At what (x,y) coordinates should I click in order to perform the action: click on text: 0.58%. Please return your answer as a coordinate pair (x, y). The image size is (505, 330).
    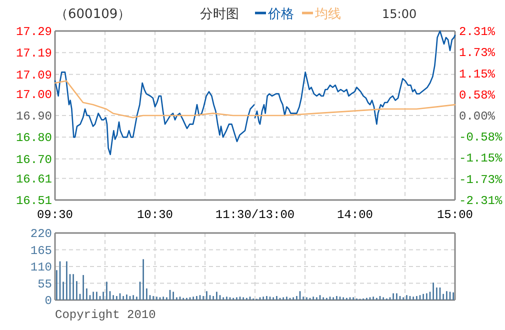
    Looking at the image, I should click on (477, 95).